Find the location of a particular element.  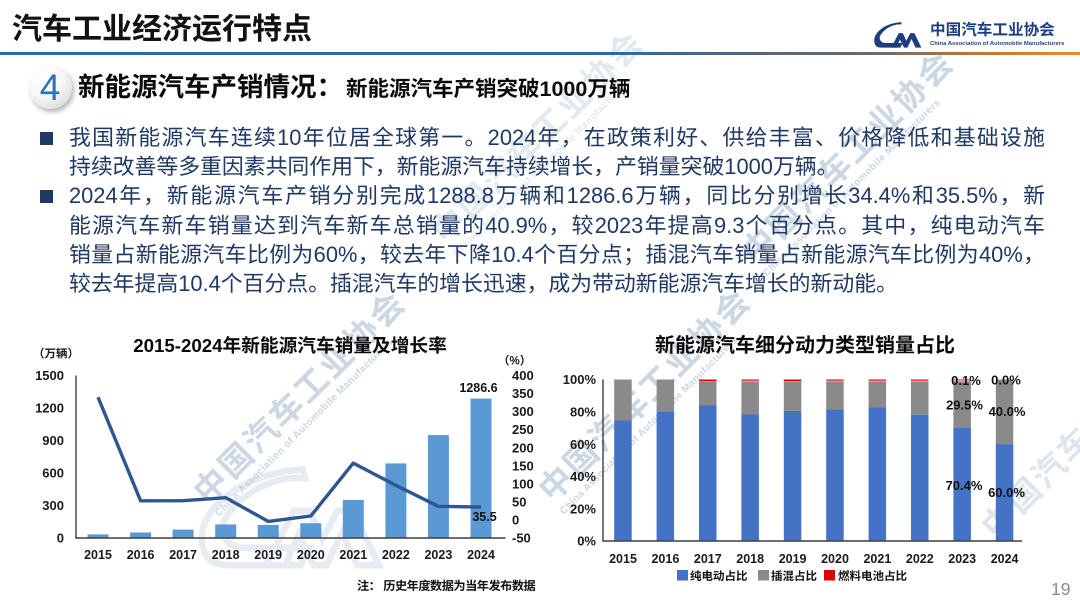

svg-text: 40% is located at coordinates (583, 476).